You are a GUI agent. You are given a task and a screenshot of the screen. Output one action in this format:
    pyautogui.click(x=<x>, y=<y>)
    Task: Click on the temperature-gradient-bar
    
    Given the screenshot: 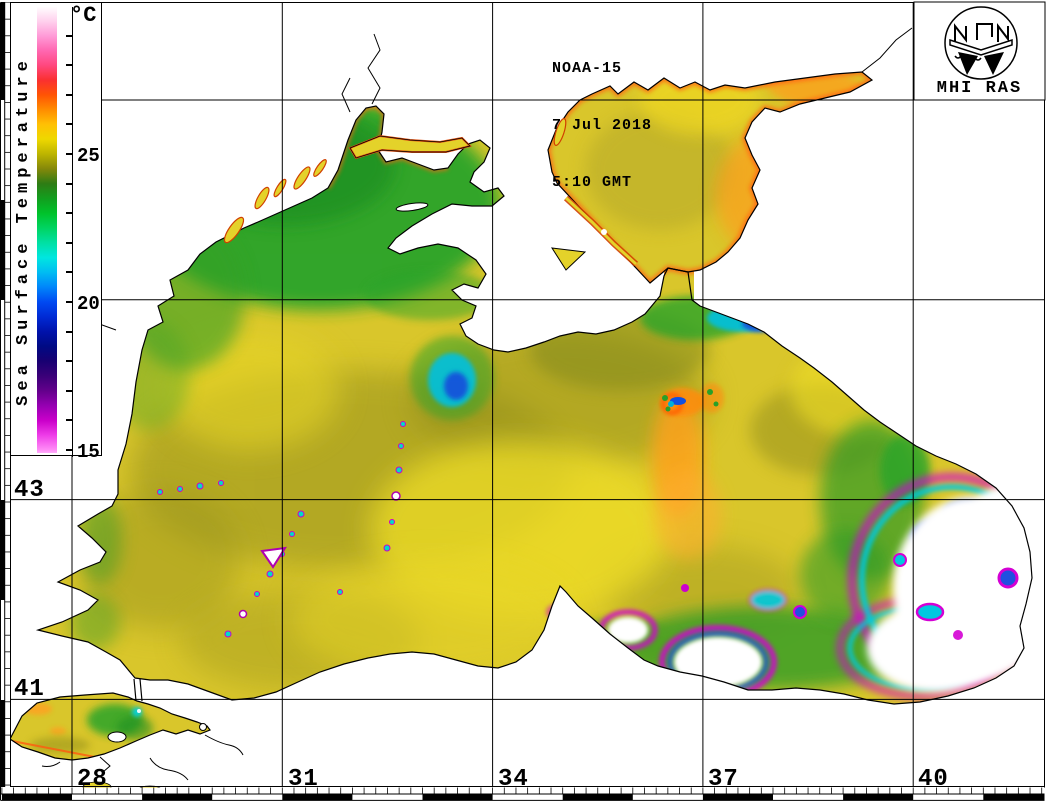 What is the action you would take?
    pyautogui.click(x=47, y=230)
    